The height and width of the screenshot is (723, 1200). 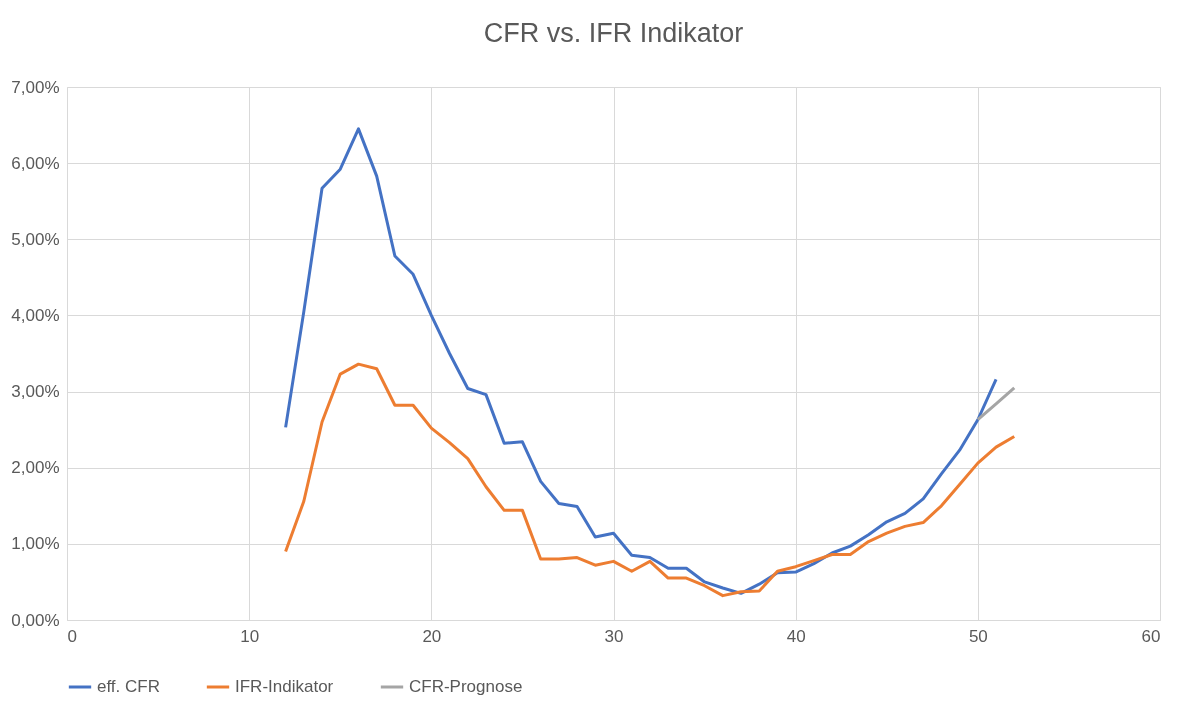 What do you see at coordinates (35, 544) in the screenshot?
I see `y-tick-label: 1,00%` at bounding box center [35, 544].